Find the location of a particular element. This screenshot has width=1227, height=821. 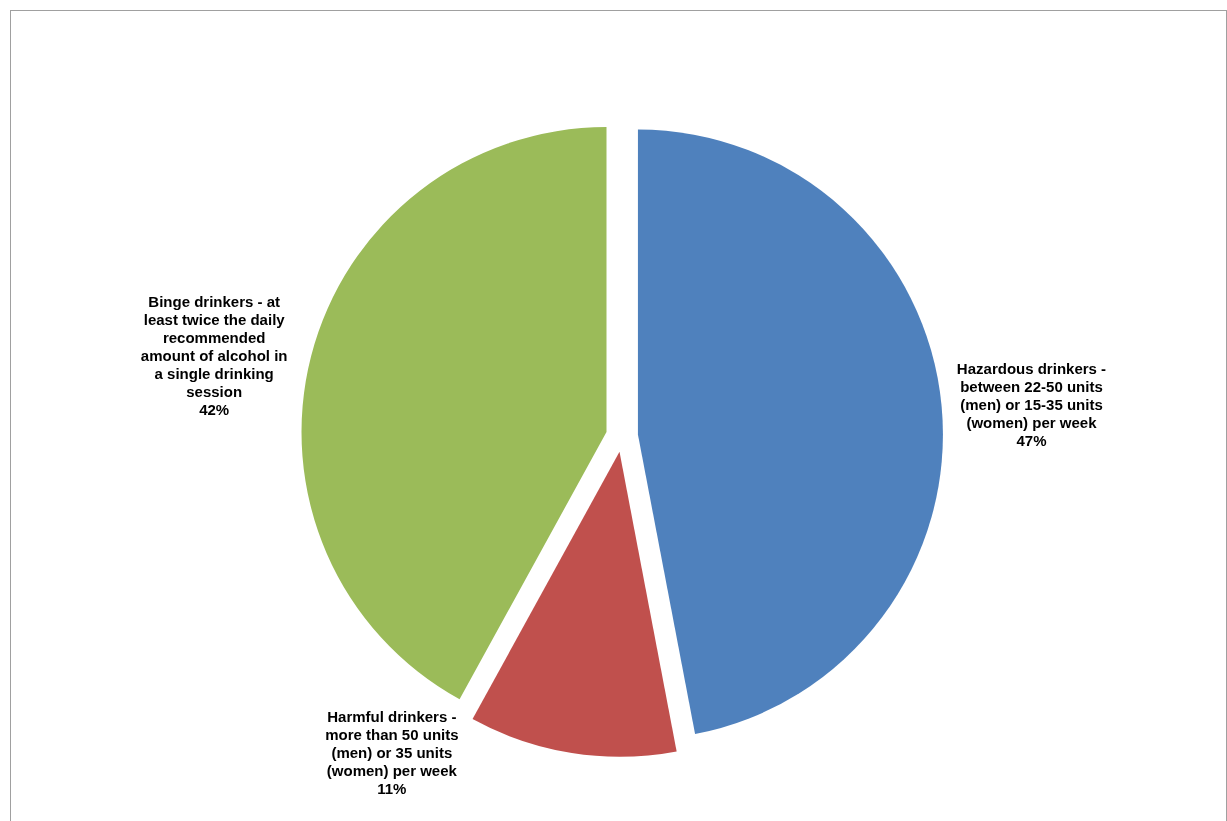

slice-label: Binge drinkers - at least twice the daily recommended amount of alcohol in a single drinking session is located at coordinates (214, 346).